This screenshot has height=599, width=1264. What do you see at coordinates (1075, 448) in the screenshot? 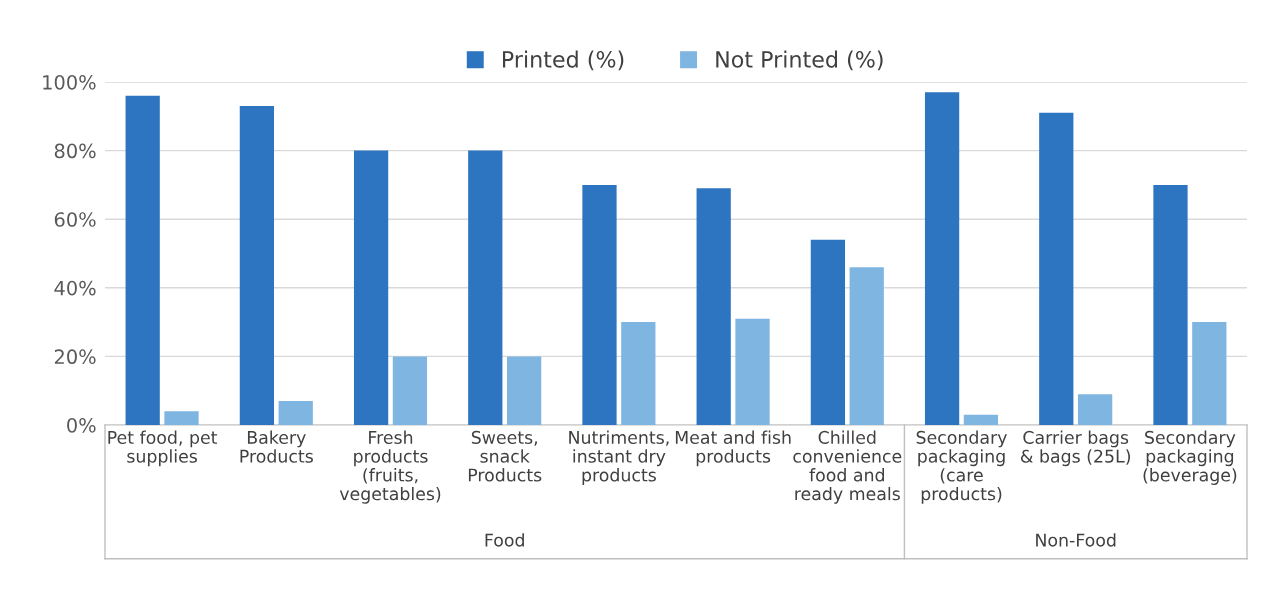
I see `x-tick-label: Carrier bags & bags (25L)` at bounding box center [1075, 448].